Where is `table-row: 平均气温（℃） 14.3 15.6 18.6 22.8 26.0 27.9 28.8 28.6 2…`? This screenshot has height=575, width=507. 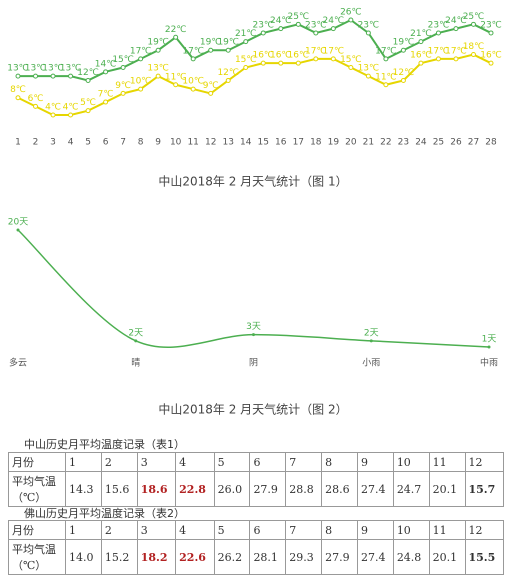
table-row: 平均气温（℃） 14.3 15.6 18.6 22.8 26.0 27.9 28.8 28.6 2… is located at coordinates (256, 489).